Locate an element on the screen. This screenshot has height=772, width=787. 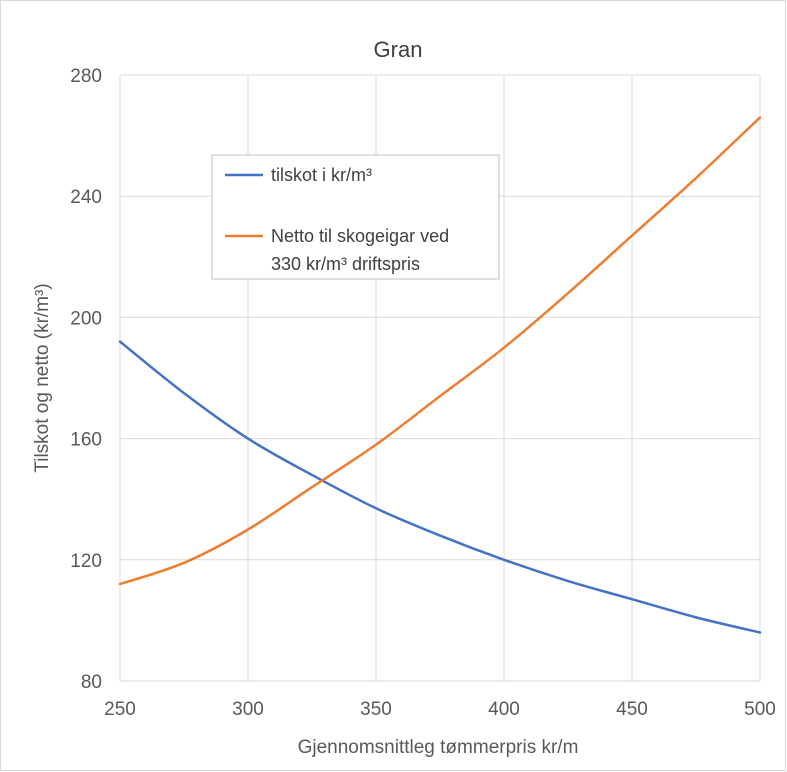
legend-label-tilskot: tilskot i kr/m³ is located at coordinates (321, 175).